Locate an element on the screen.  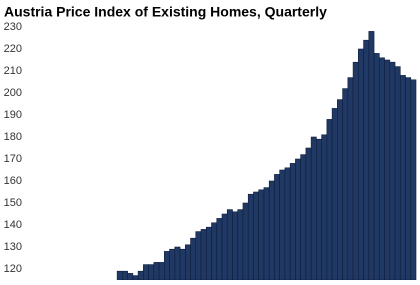
y-tick-label: 170 is located at coordinates (13, 159).